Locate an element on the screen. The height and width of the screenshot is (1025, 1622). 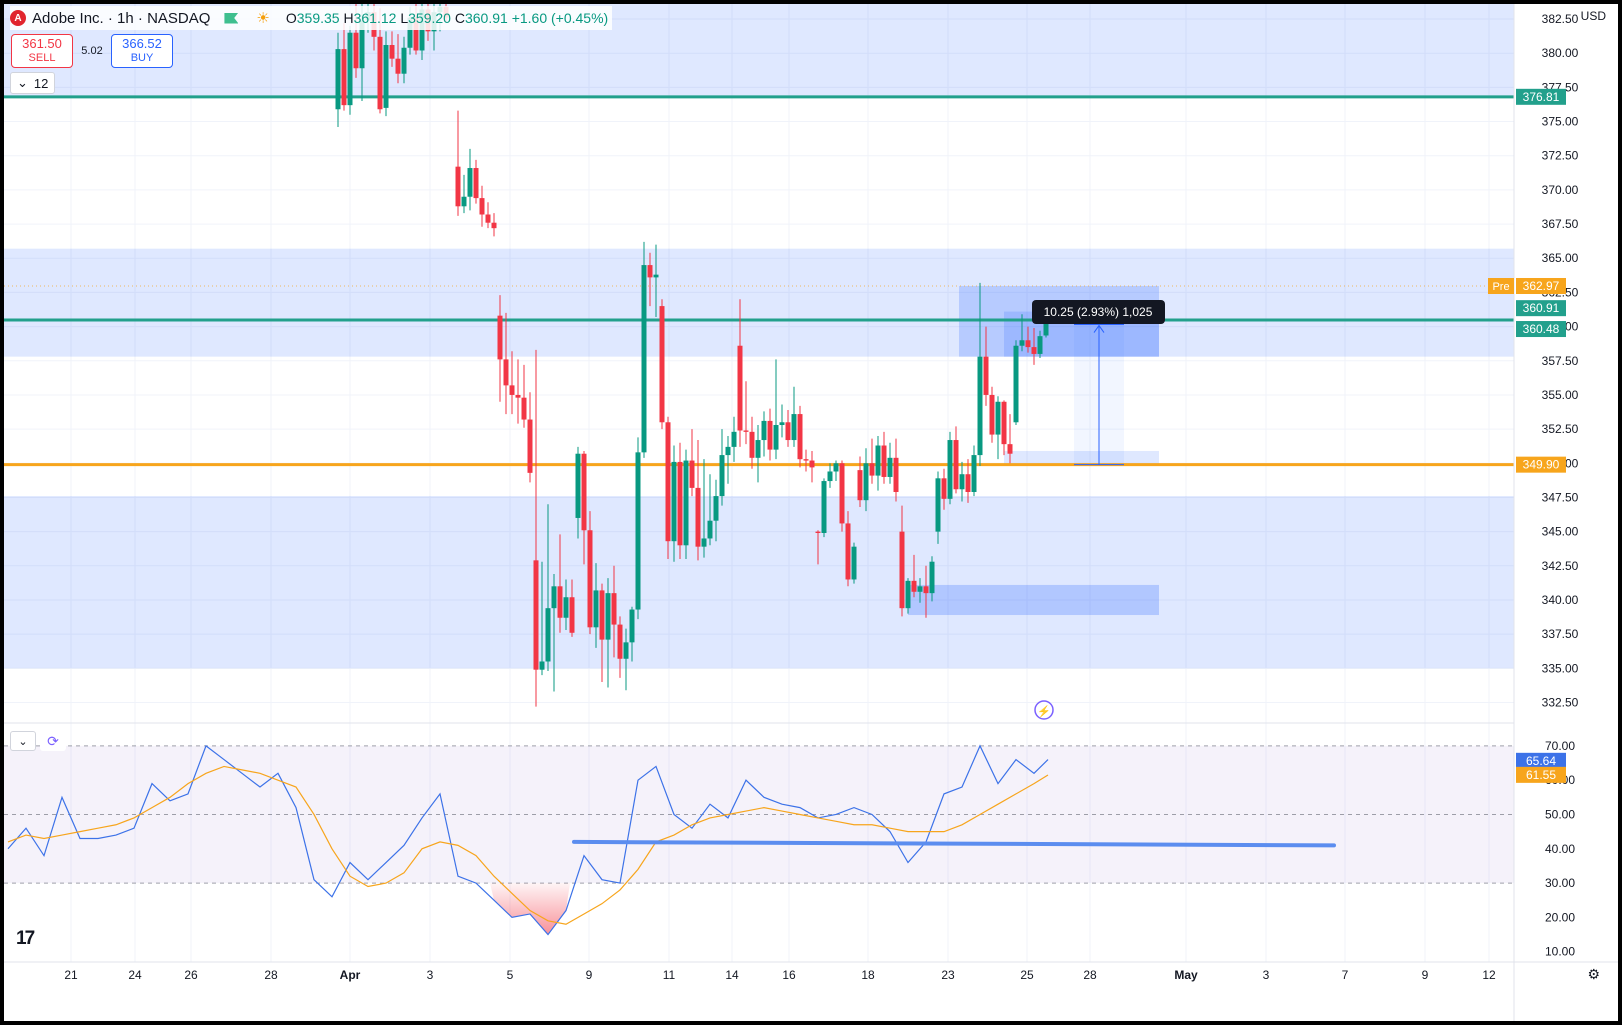
symbol-title: Adobe Inc. · 1h · NASDAQ is located at coordinates (121, 18).